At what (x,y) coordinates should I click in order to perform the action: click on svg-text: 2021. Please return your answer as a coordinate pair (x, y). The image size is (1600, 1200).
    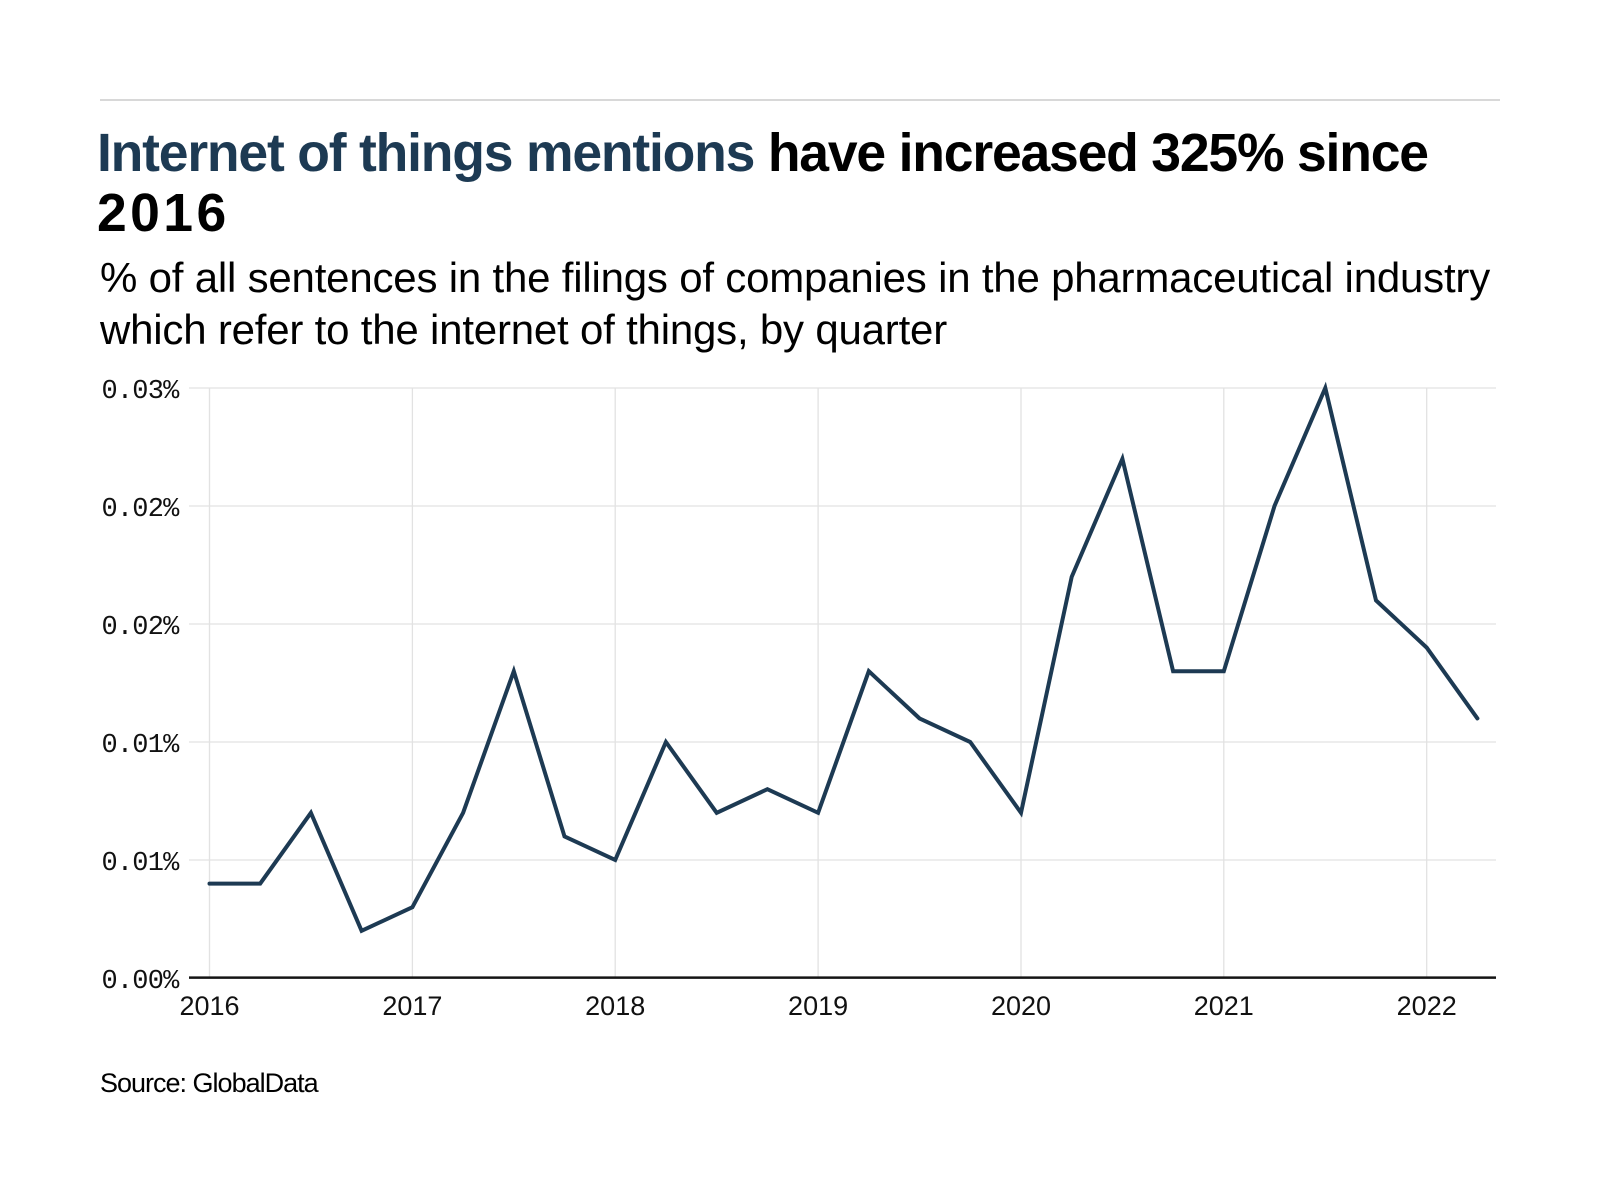
    Looking at the image, I should click on (1224, 1006).